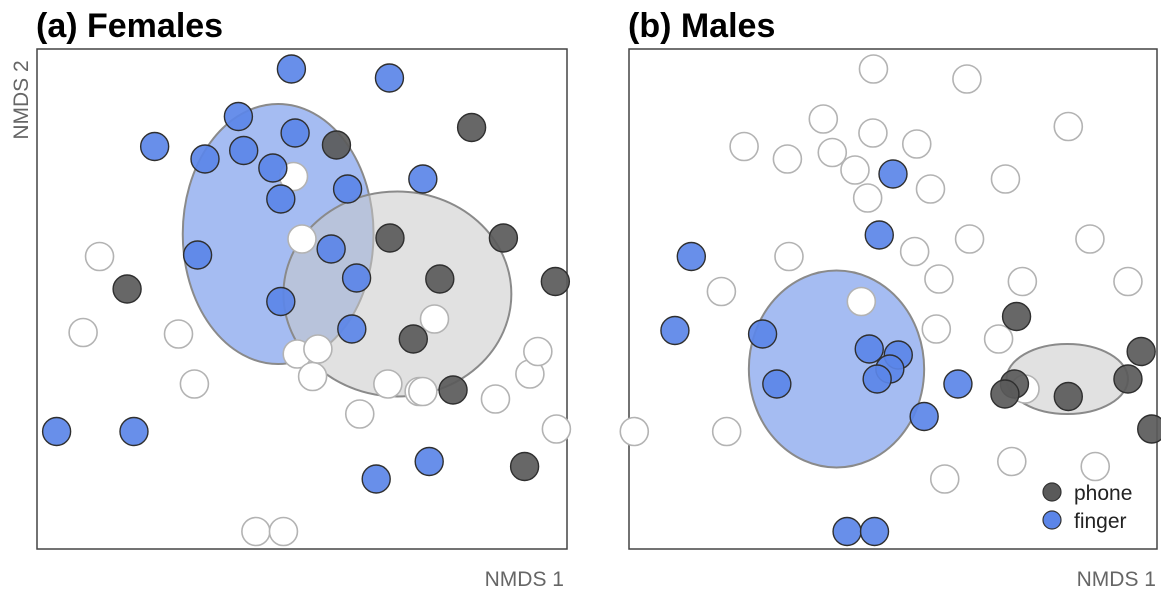  I want to click on x-axis-label-females: NMDS 1, so click(524, 578).